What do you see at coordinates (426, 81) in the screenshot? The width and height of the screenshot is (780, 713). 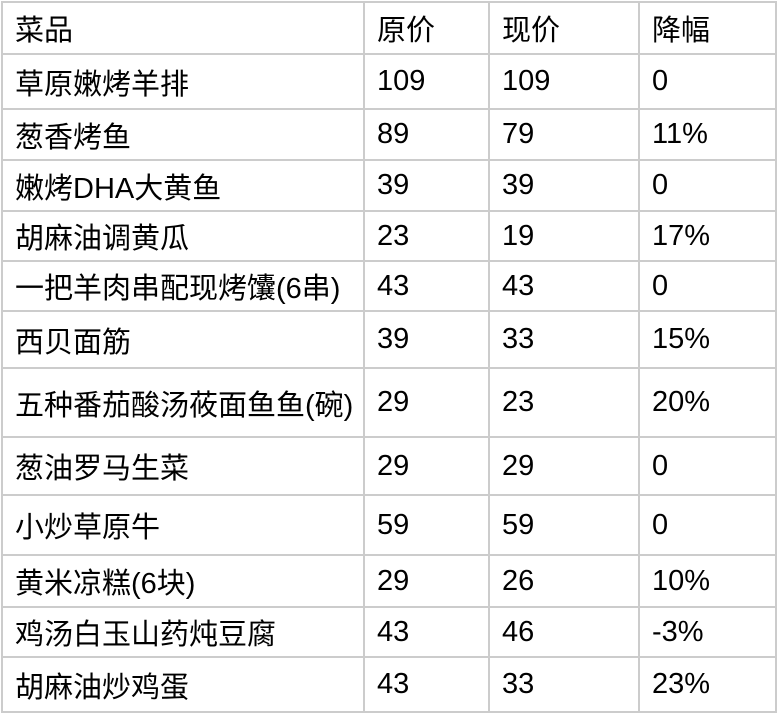 I see `original-price-cell: 109` at bounding box center [426, 81].